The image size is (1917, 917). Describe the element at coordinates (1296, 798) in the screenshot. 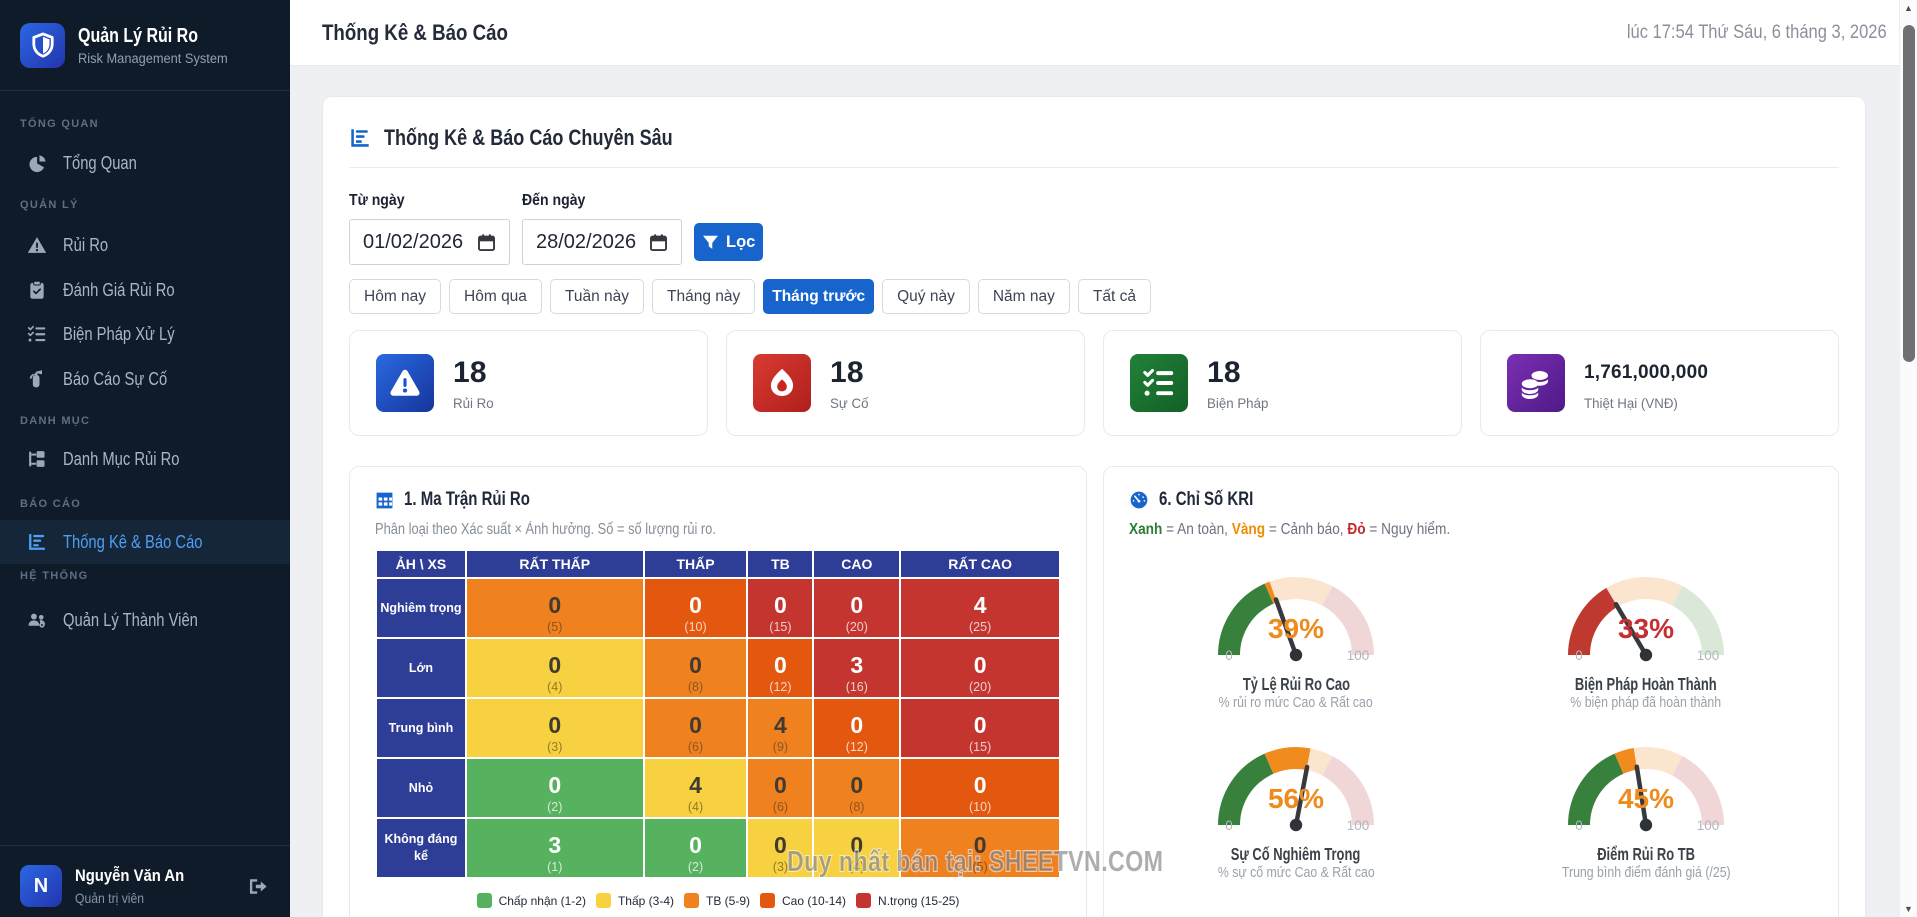

I see `svg-text: 56%` at that location.